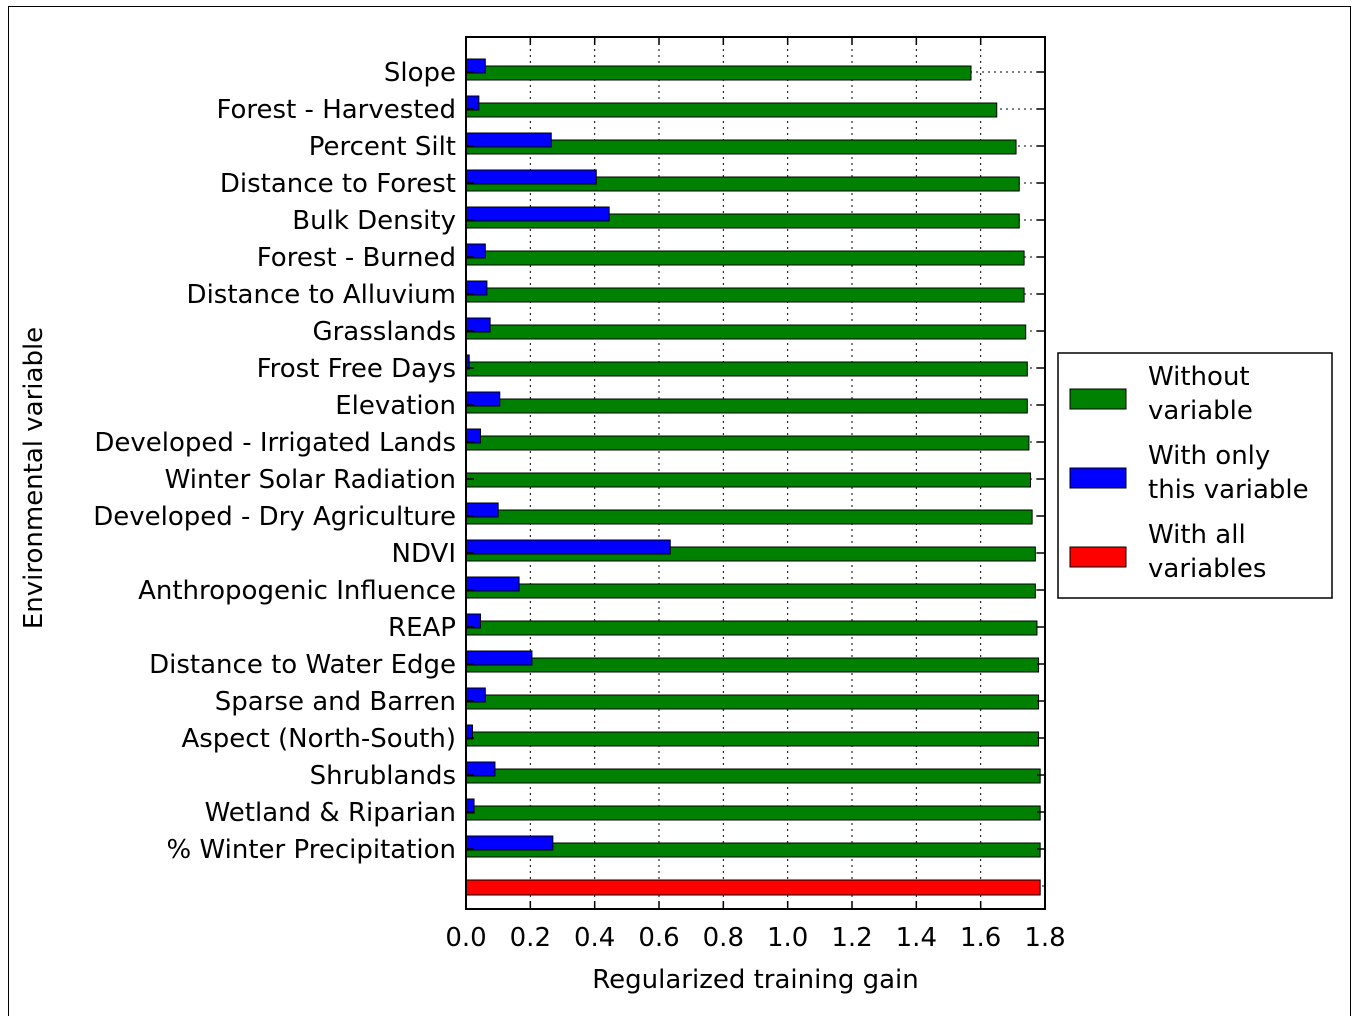 Image resolution: width=1354 pixels, height=1016 pixels. I want to click on y-category-label: Aspect (North-South), so click(318, 739).